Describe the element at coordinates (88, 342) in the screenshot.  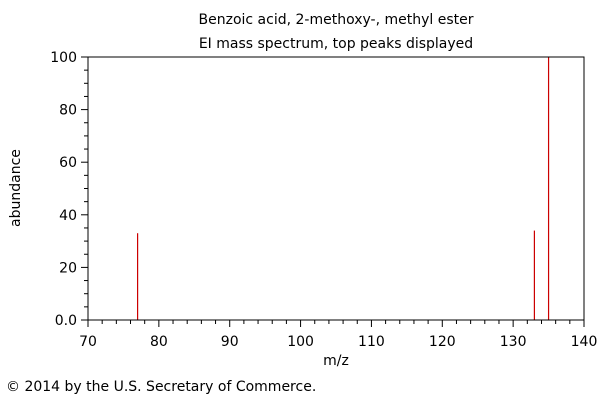
I see `x-tick-label: 70` at that location.